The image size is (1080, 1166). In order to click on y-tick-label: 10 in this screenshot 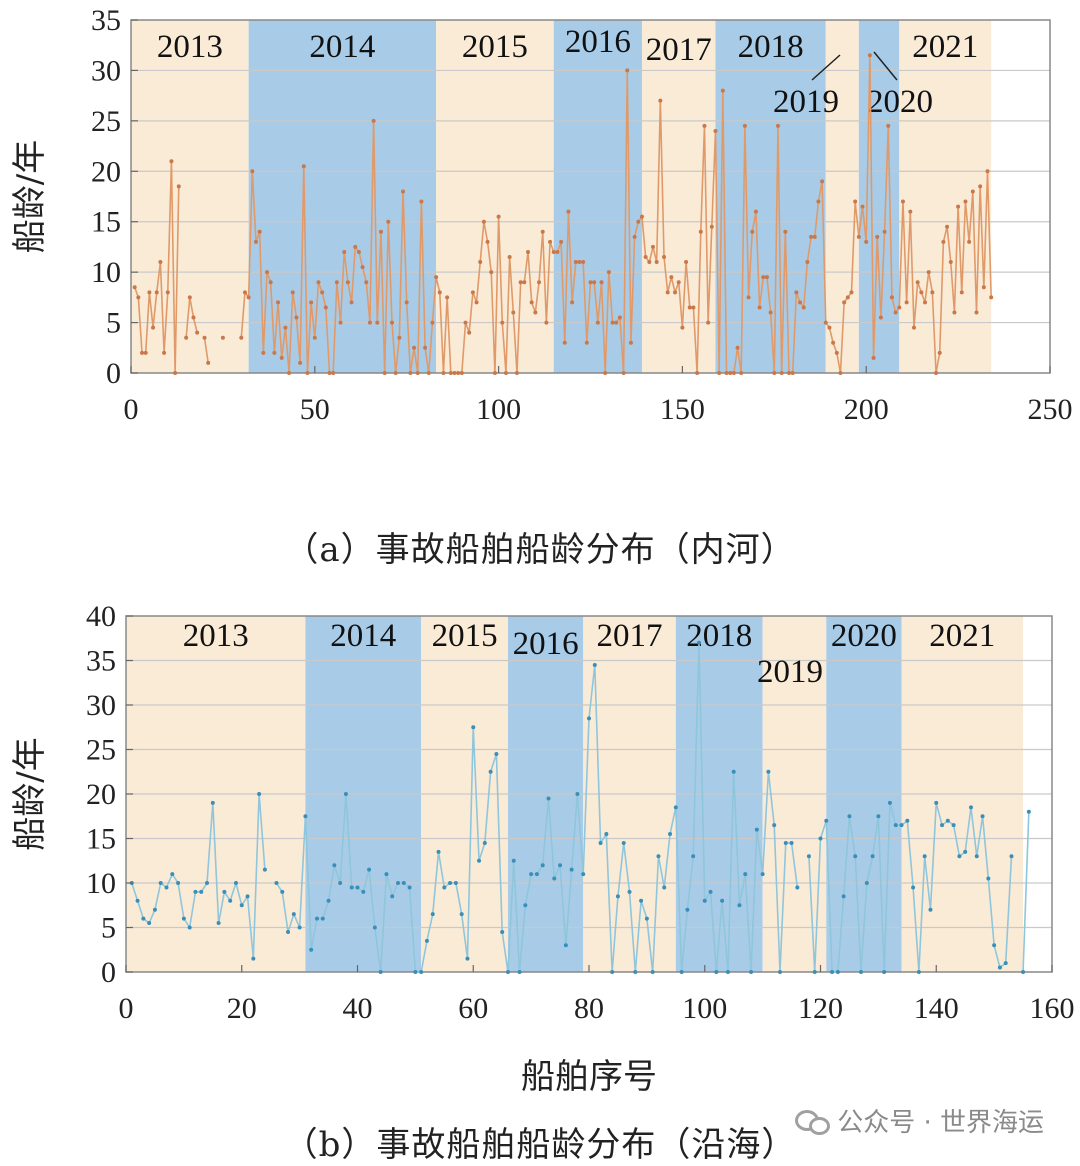, I will do `click(101, 883)`.